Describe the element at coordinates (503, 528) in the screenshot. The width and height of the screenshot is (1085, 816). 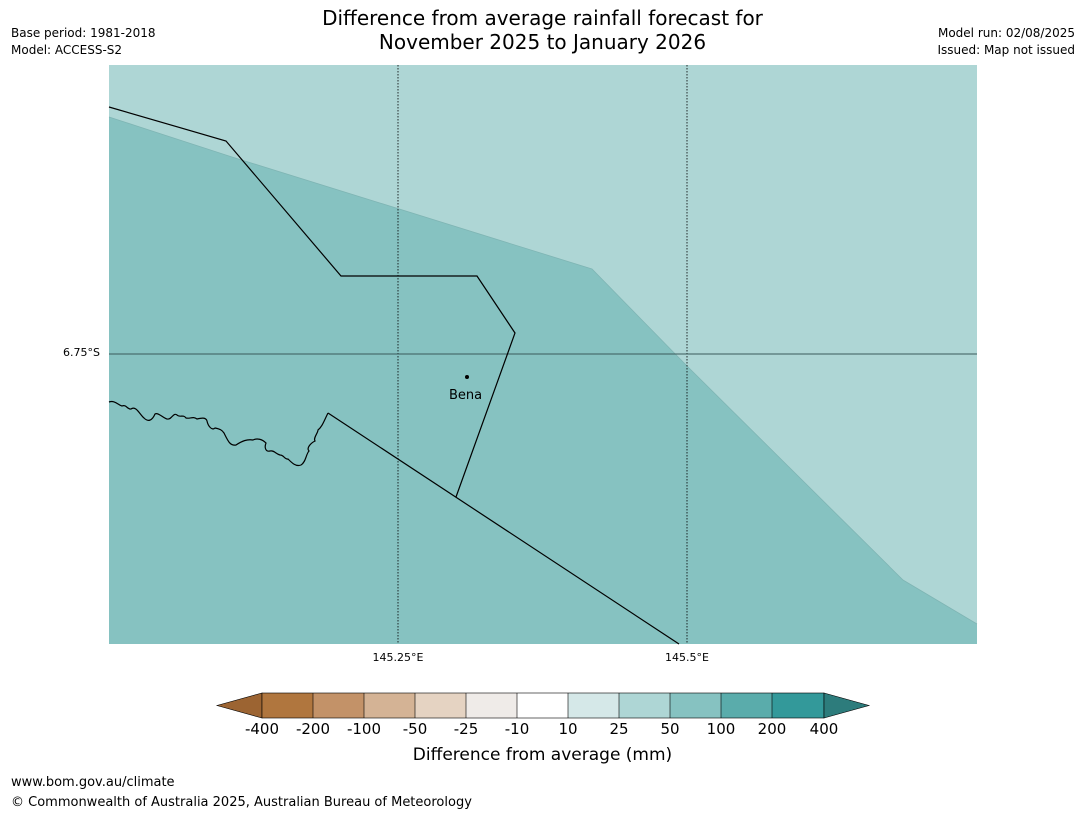
I see `province-border-south` at that location.